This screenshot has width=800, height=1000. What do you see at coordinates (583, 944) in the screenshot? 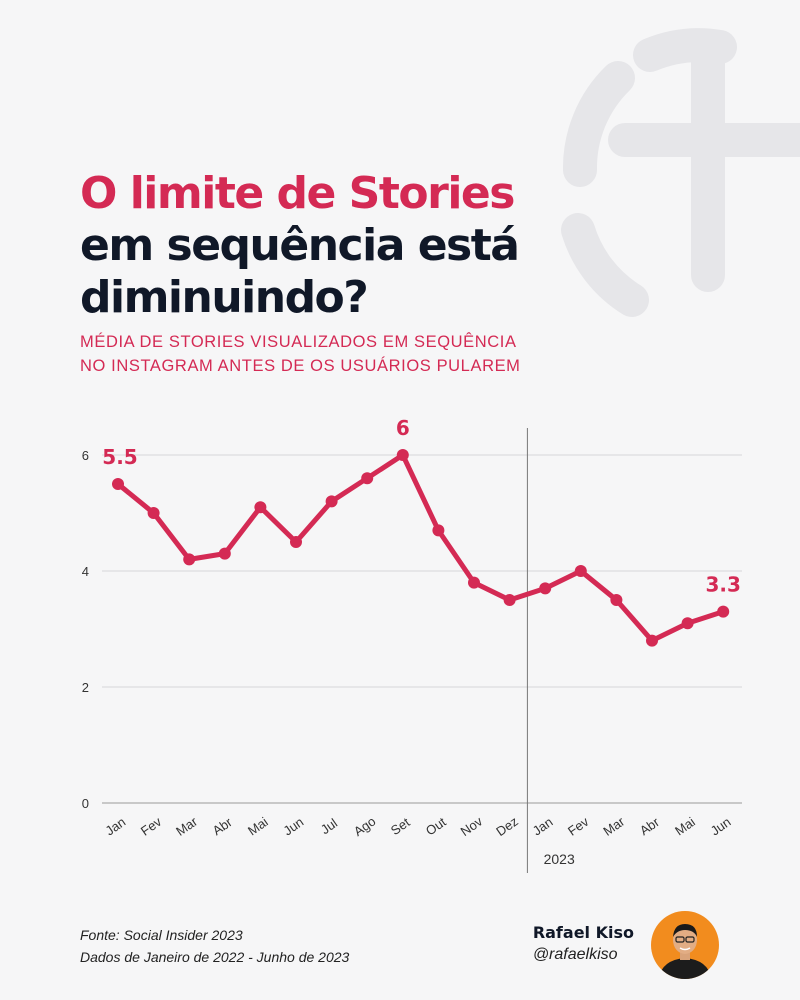
I see `author-info: Rafael Kiso @rafaelkiso` at bounding box center [583, 944].